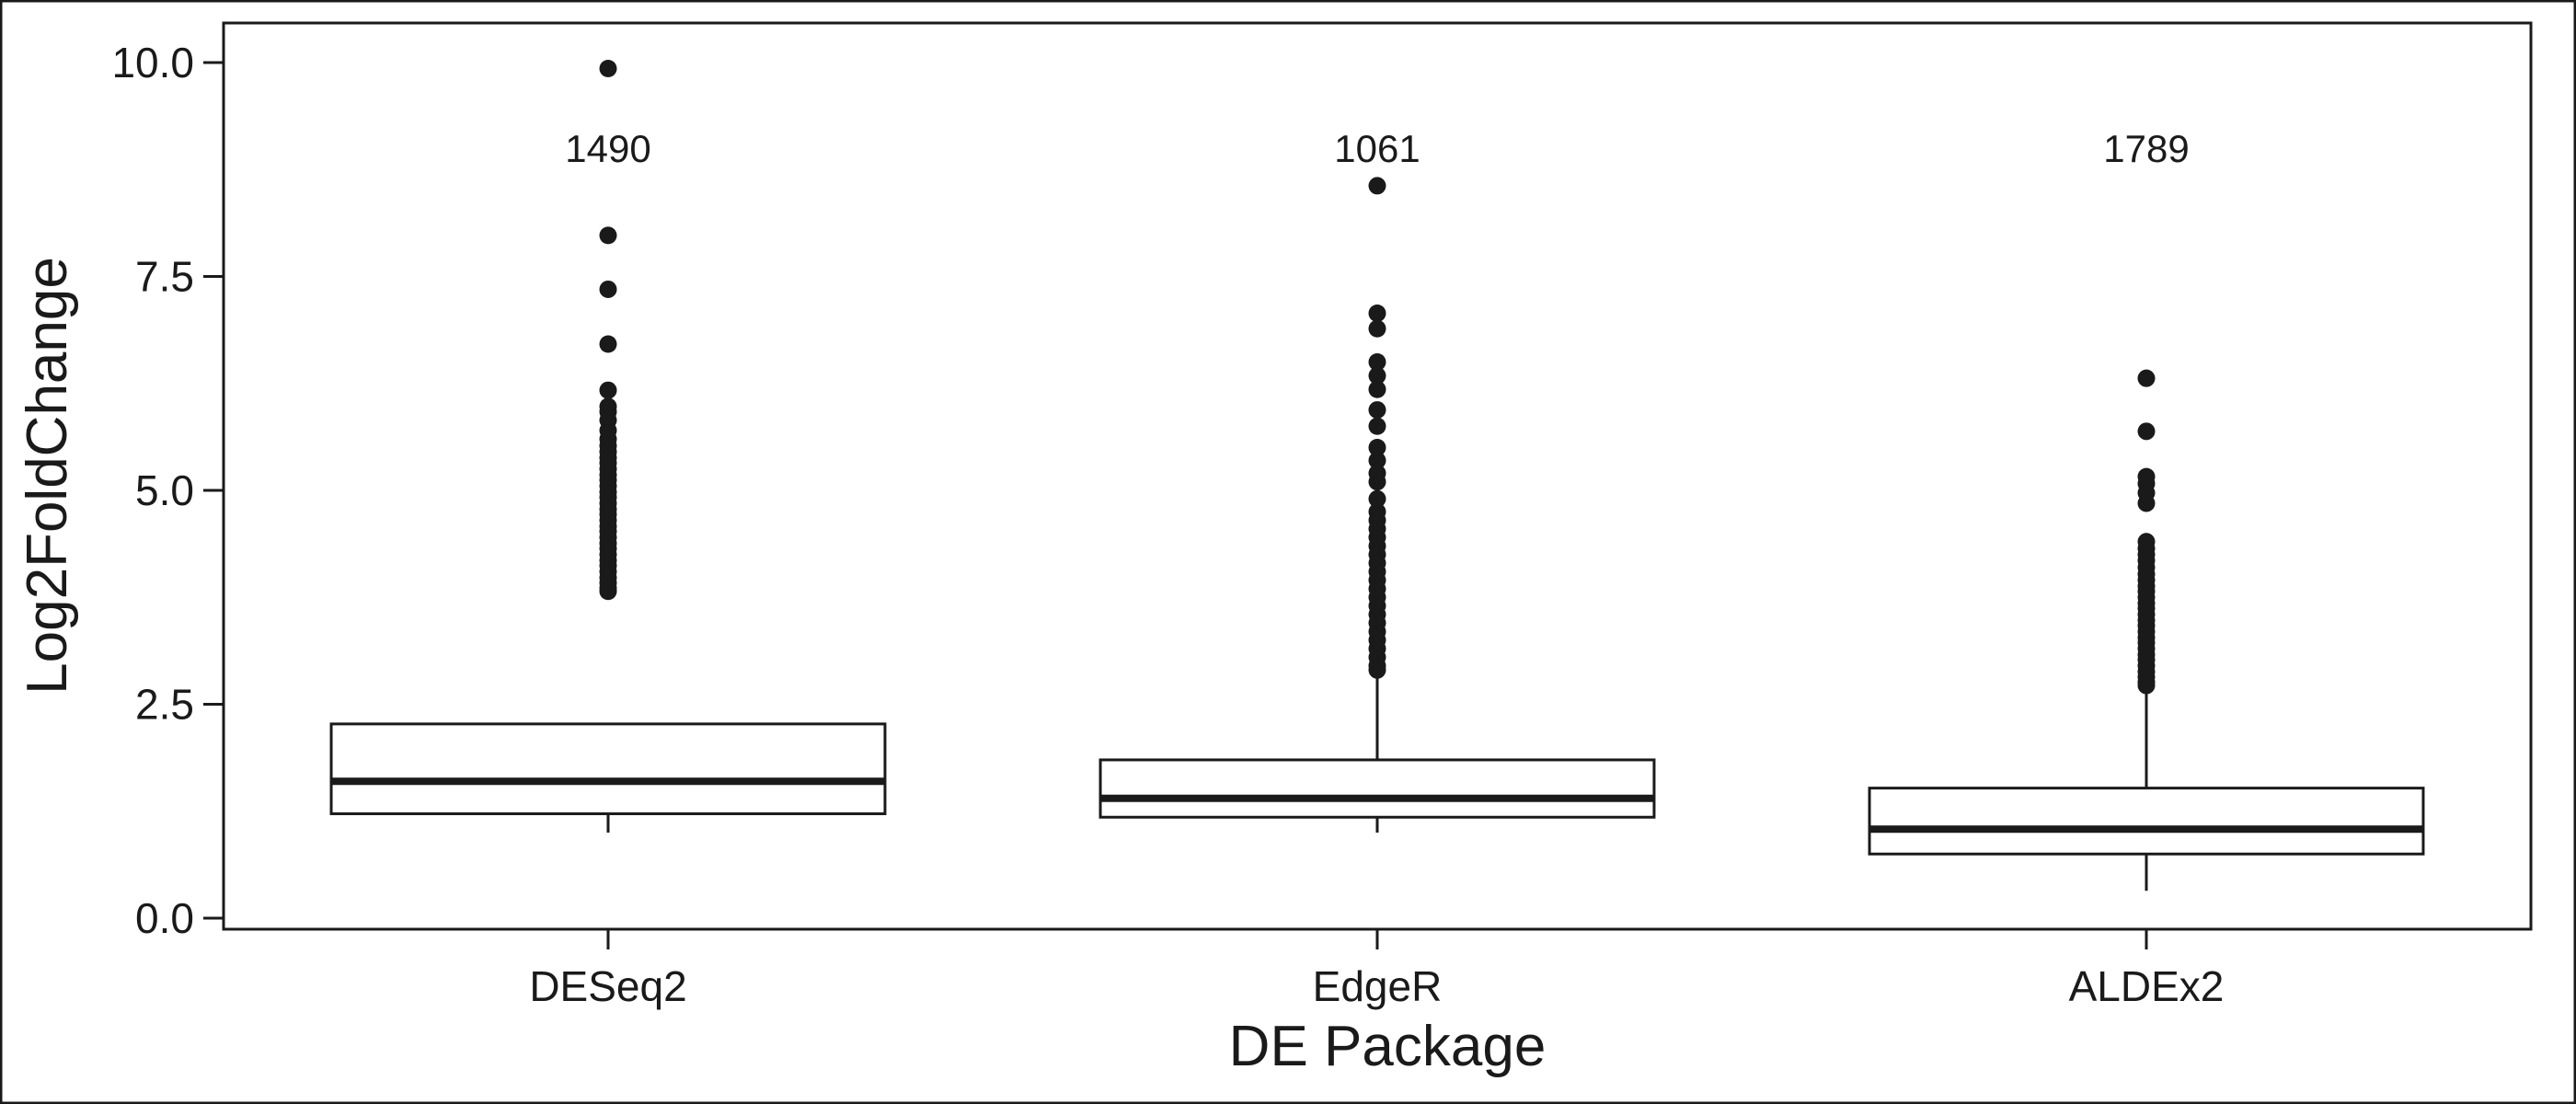  What do you see at coordinates (2147, 986) in the screenshot?
I see `x-tick-label: ALDEx2` at bounding box center [2147, 986].